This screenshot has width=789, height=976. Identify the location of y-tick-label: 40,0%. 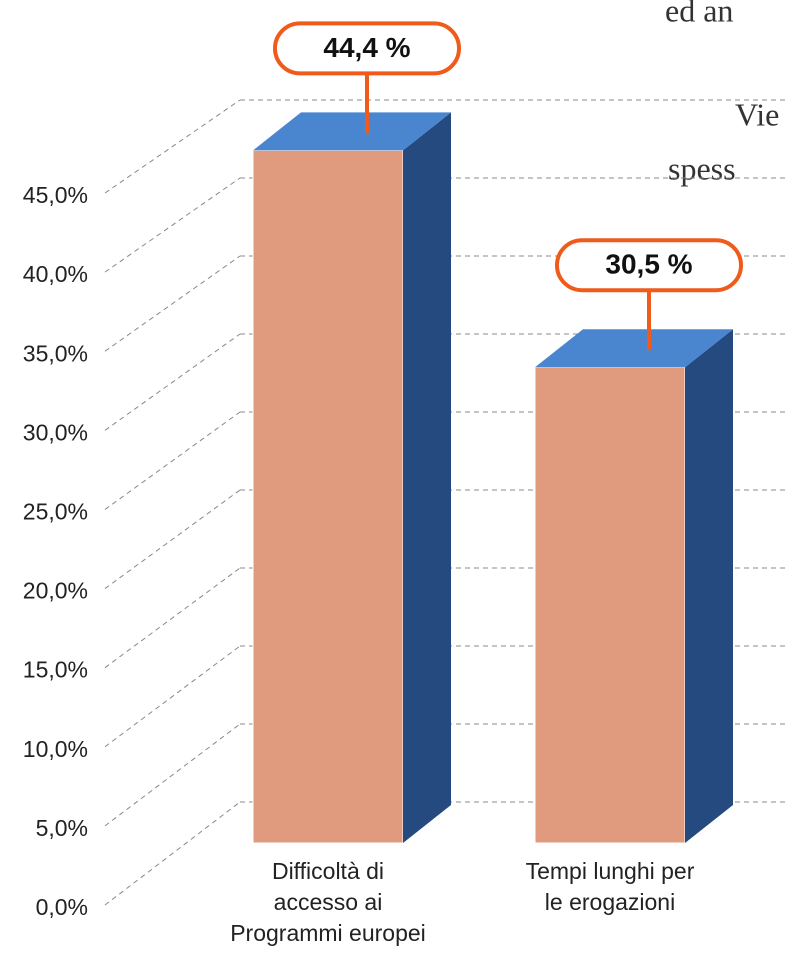
(55, 274).